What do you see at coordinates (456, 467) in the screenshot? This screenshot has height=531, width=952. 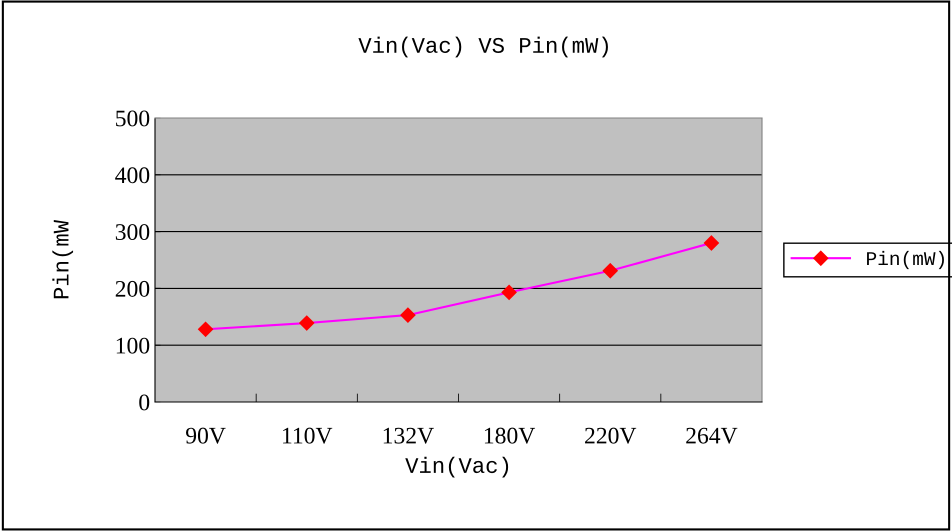 I see `x-axis-title: Vin(Vac)` at bounding box center [456, 467].